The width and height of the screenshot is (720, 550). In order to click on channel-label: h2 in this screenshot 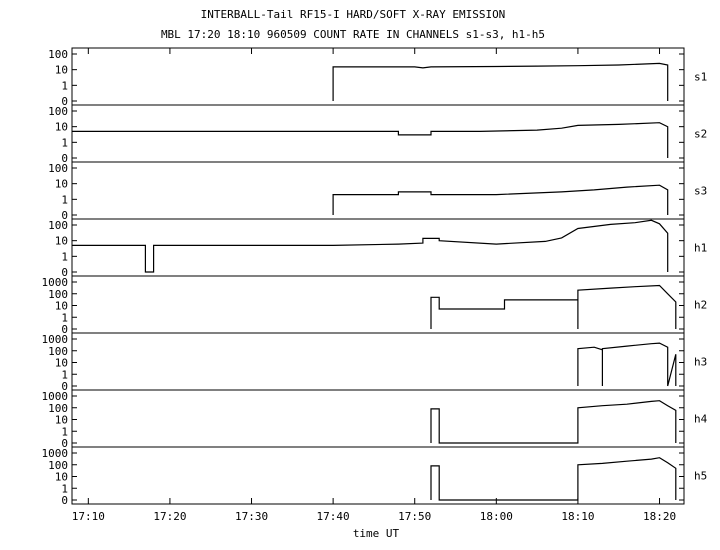, I will do `click(700, 305)`.